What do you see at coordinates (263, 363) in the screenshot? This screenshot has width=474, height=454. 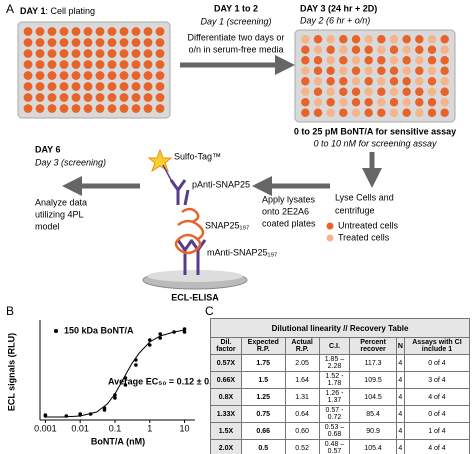 I see `table-cell: 1.75` at bounding box center [263, 363].